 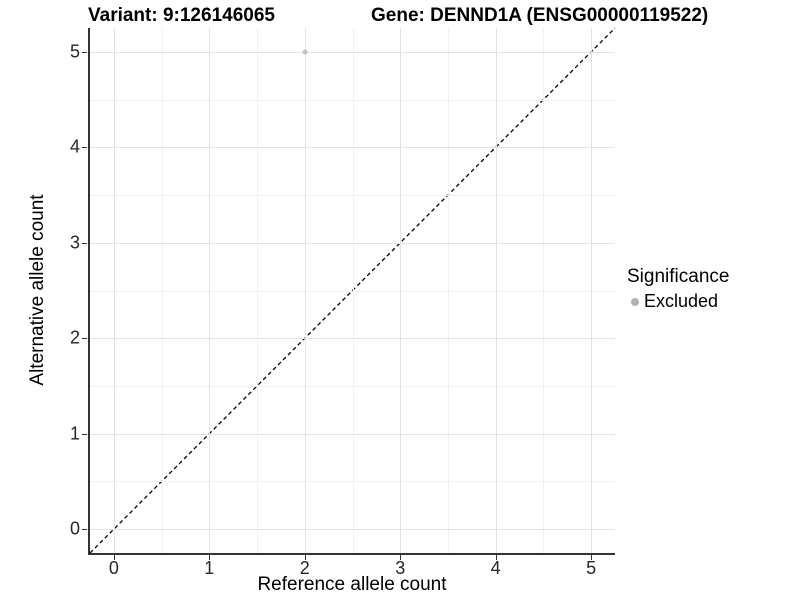 I want to click on x-tick-label: 5, so click(x=591, y=568).